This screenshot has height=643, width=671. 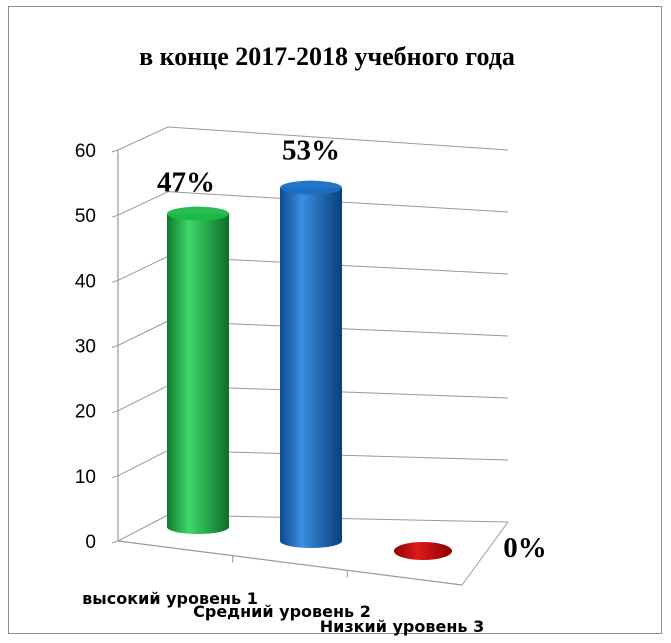 What do you see at coordinates (170, 598) in the screenshot?
I see `x-category-label-1: высокий уровень 1` at bounding box center [170, 598].